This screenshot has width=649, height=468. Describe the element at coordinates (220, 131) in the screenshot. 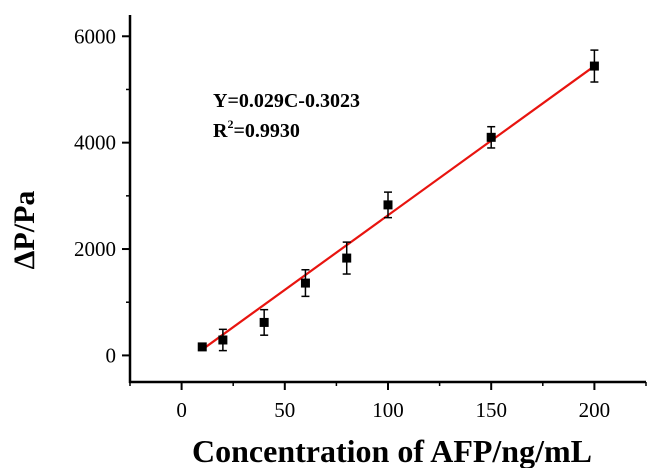

I see `r-squared-prefix: R` at that location.